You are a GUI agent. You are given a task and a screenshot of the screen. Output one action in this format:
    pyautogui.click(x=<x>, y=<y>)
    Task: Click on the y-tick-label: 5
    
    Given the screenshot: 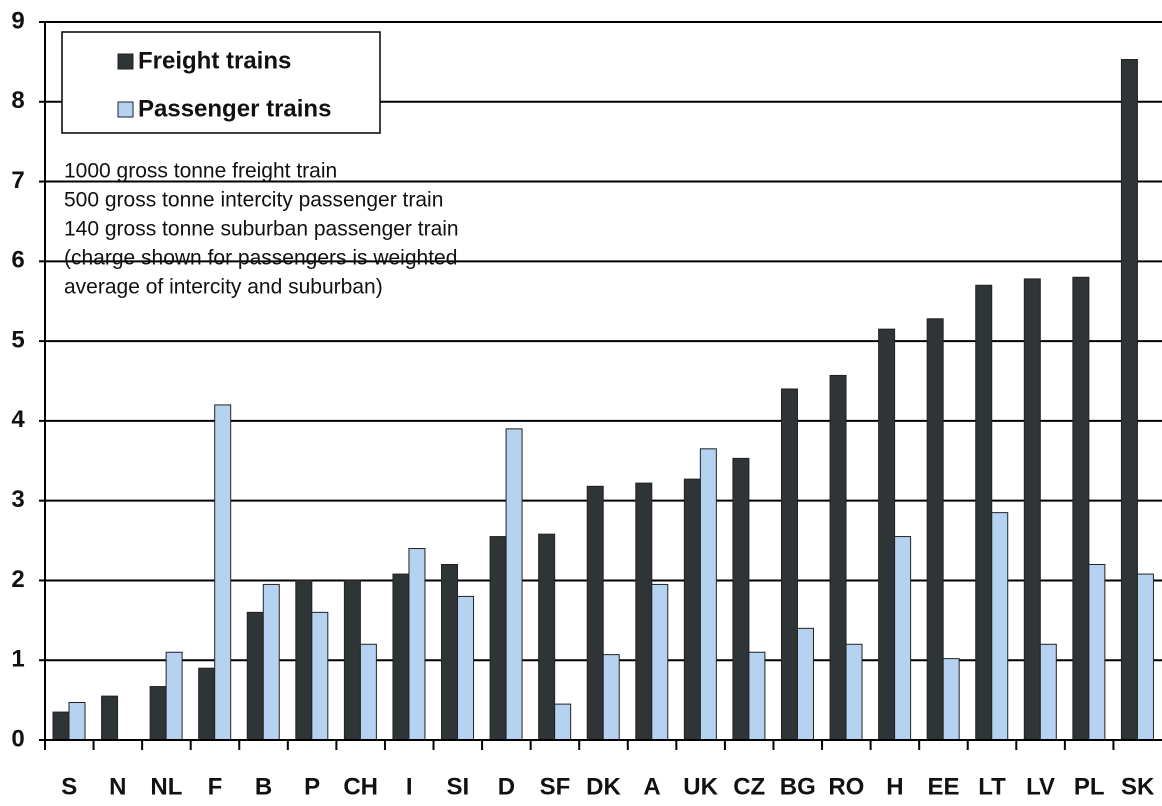 What is the action you would take?
    pyautogui.click(x=17, y=339)
    